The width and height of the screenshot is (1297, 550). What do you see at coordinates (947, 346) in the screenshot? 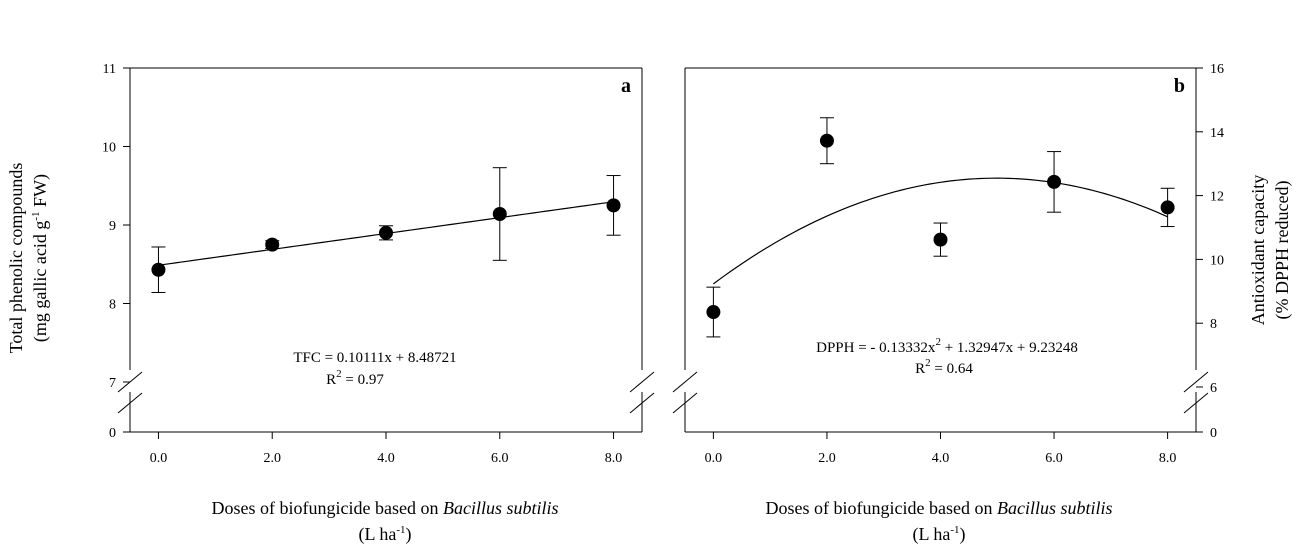
I see `panel-b-equation: DPPH = - 0.13332x2 + 1.32947x + 9.23248` at bounding box center [947, 346].